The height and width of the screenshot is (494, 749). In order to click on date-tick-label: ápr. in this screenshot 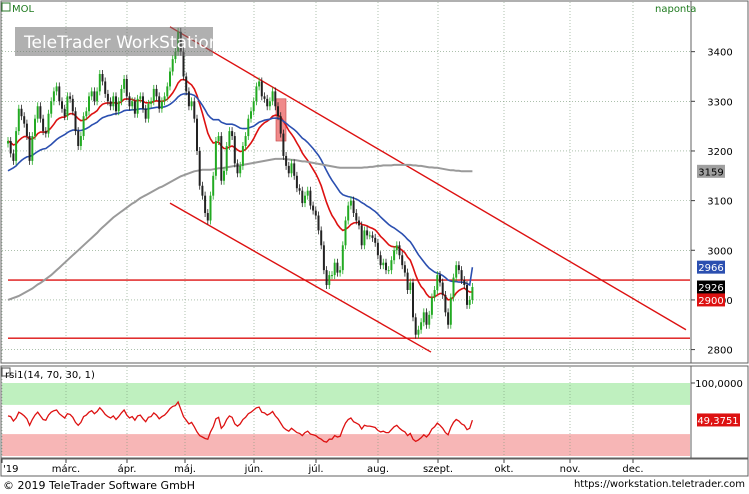, I will do `click(127, 469)`.